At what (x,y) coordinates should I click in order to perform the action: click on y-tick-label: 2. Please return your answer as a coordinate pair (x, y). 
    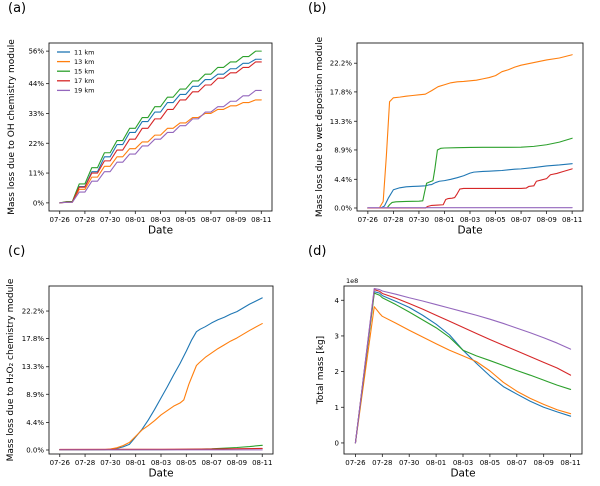
    Looking at the image, I should click on (337, 372).